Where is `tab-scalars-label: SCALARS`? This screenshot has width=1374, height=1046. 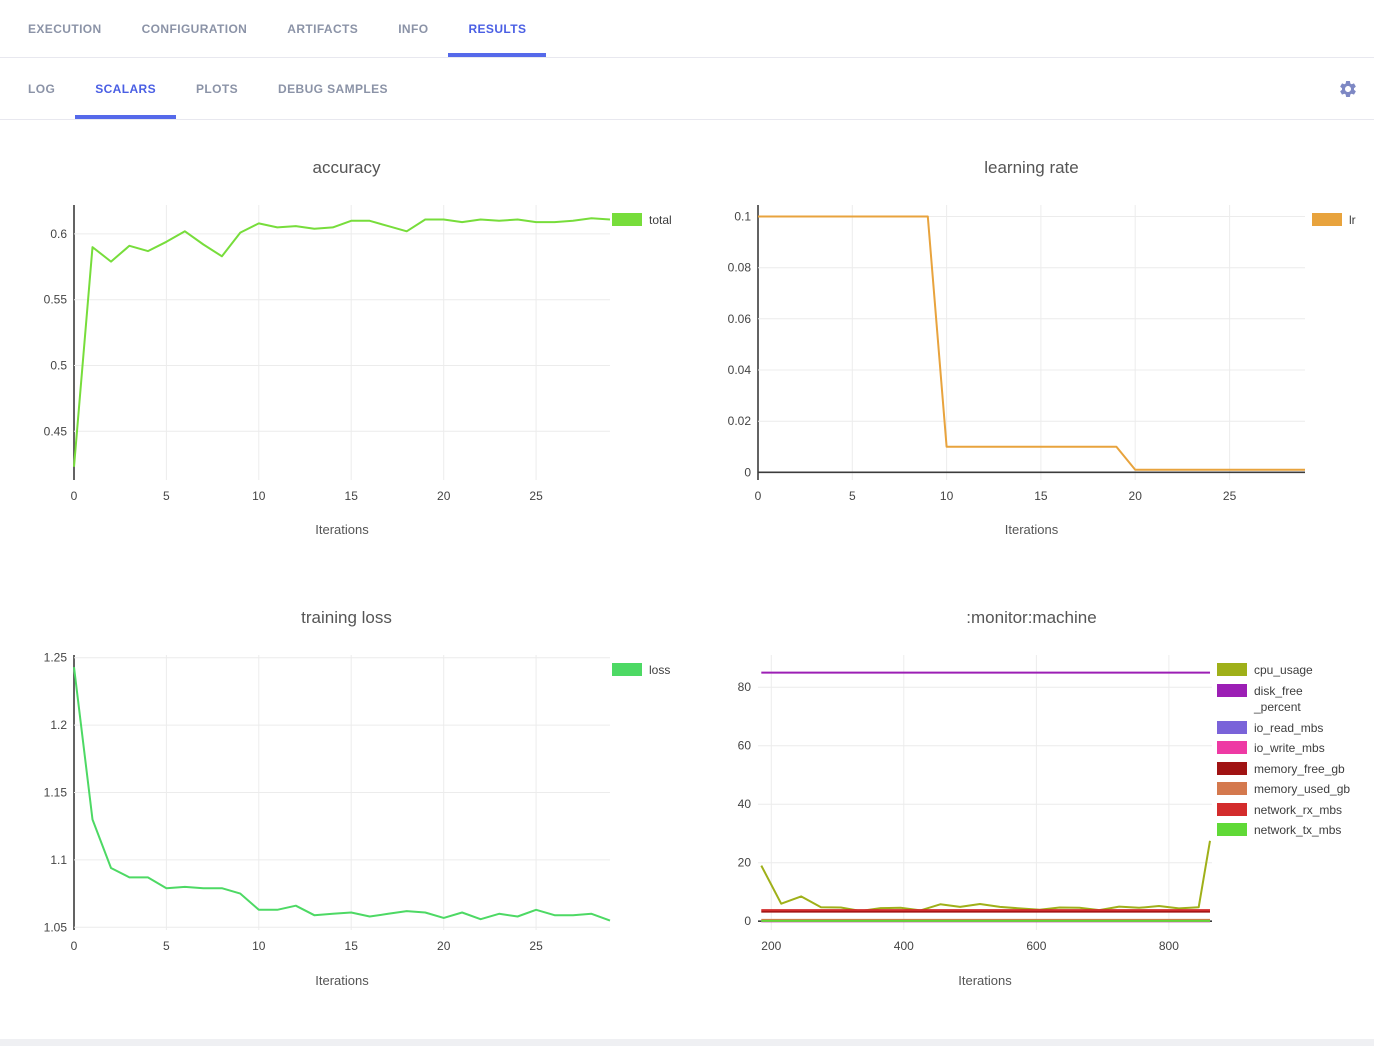 tab-scalars-label: SCALARS is located at coordinates (126, 88).